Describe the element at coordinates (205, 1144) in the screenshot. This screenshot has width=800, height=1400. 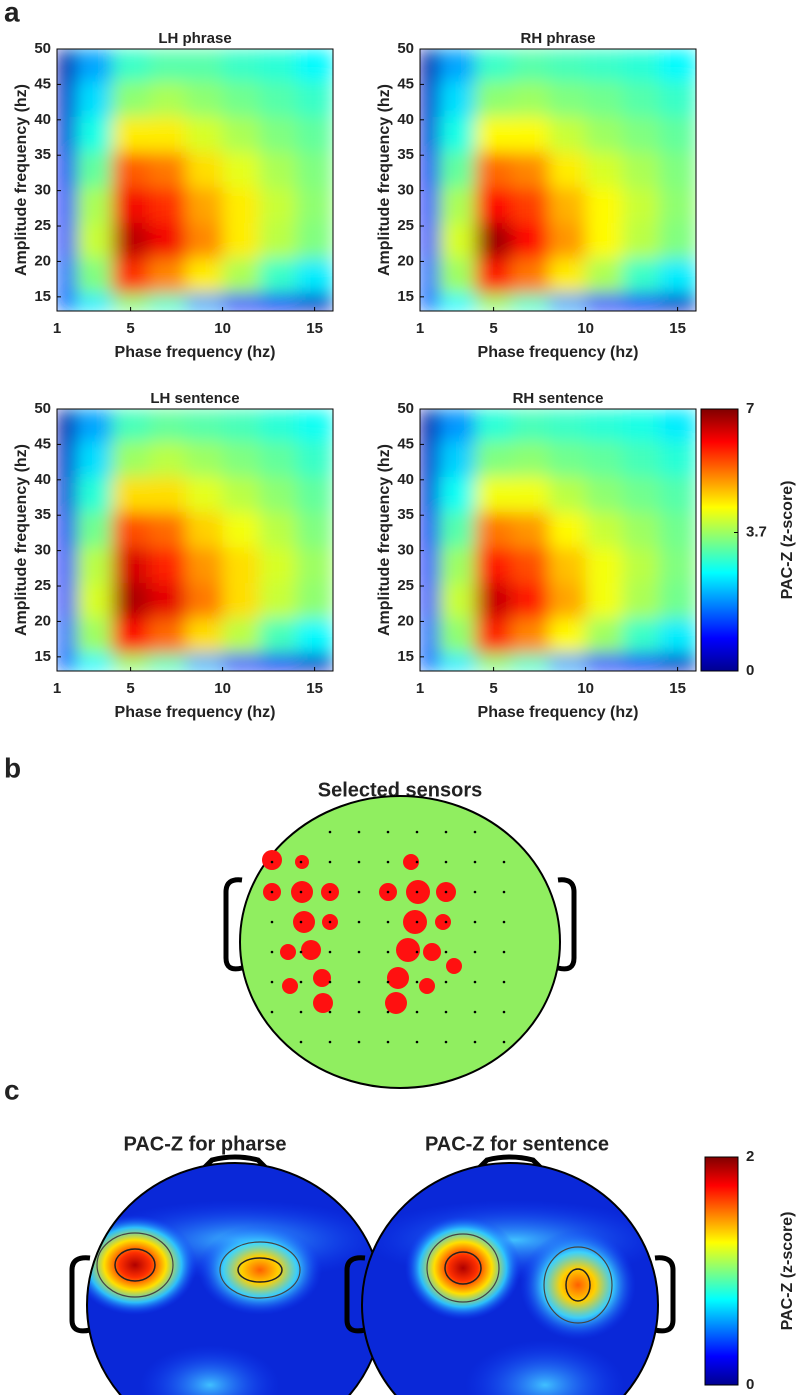
I see `topomap-title: PAC-Z for pharse` at that location.